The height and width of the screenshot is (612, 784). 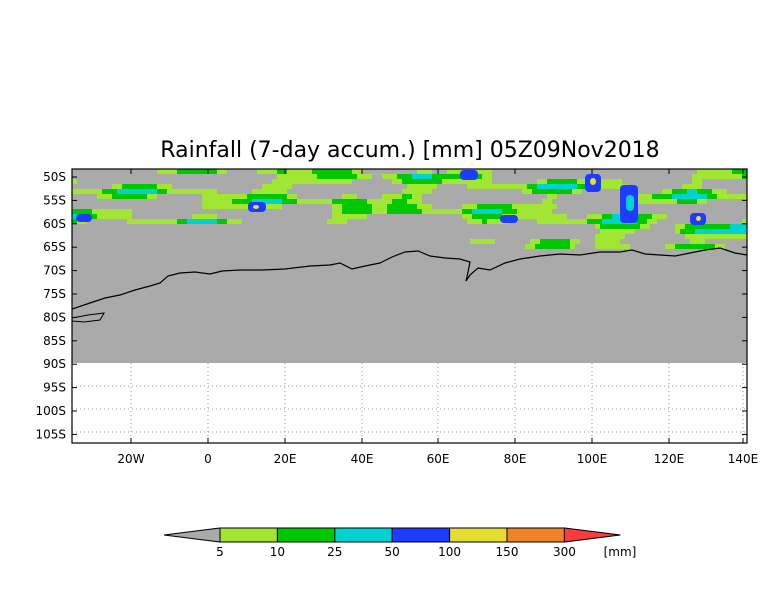 I want to click on rainfall-field, so click(x=409, y=209).